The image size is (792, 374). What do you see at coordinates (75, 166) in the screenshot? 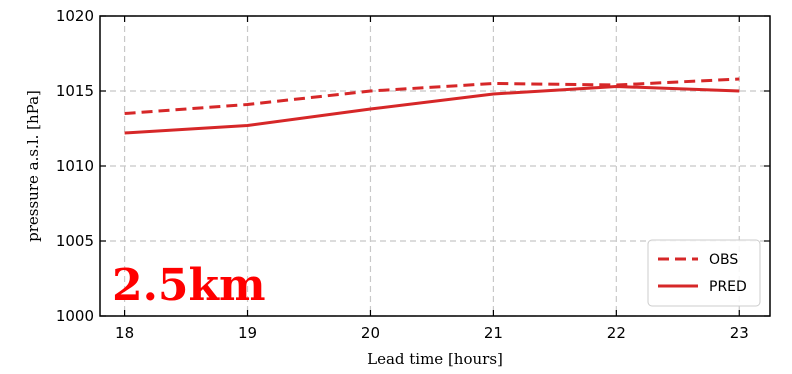
I see `y-tick-label: 1010` at bounding box center [75, 166].